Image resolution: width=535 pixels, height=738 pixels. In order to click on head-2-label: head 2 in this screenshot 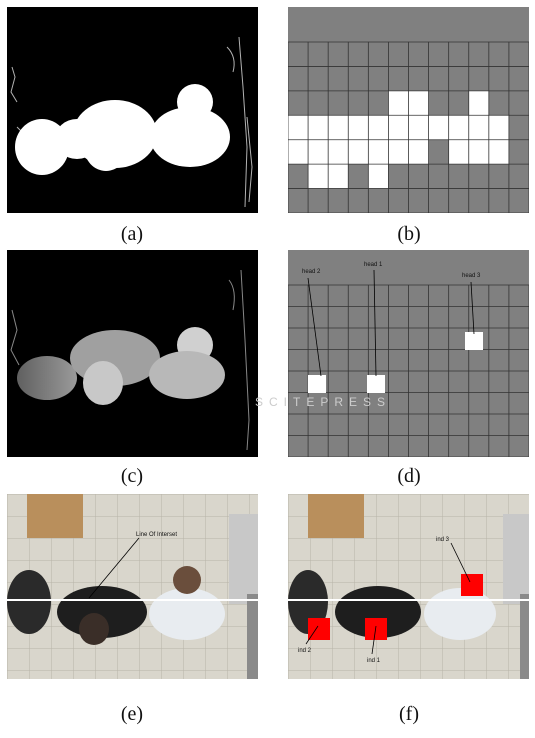, I will do `click(311, 272)`.